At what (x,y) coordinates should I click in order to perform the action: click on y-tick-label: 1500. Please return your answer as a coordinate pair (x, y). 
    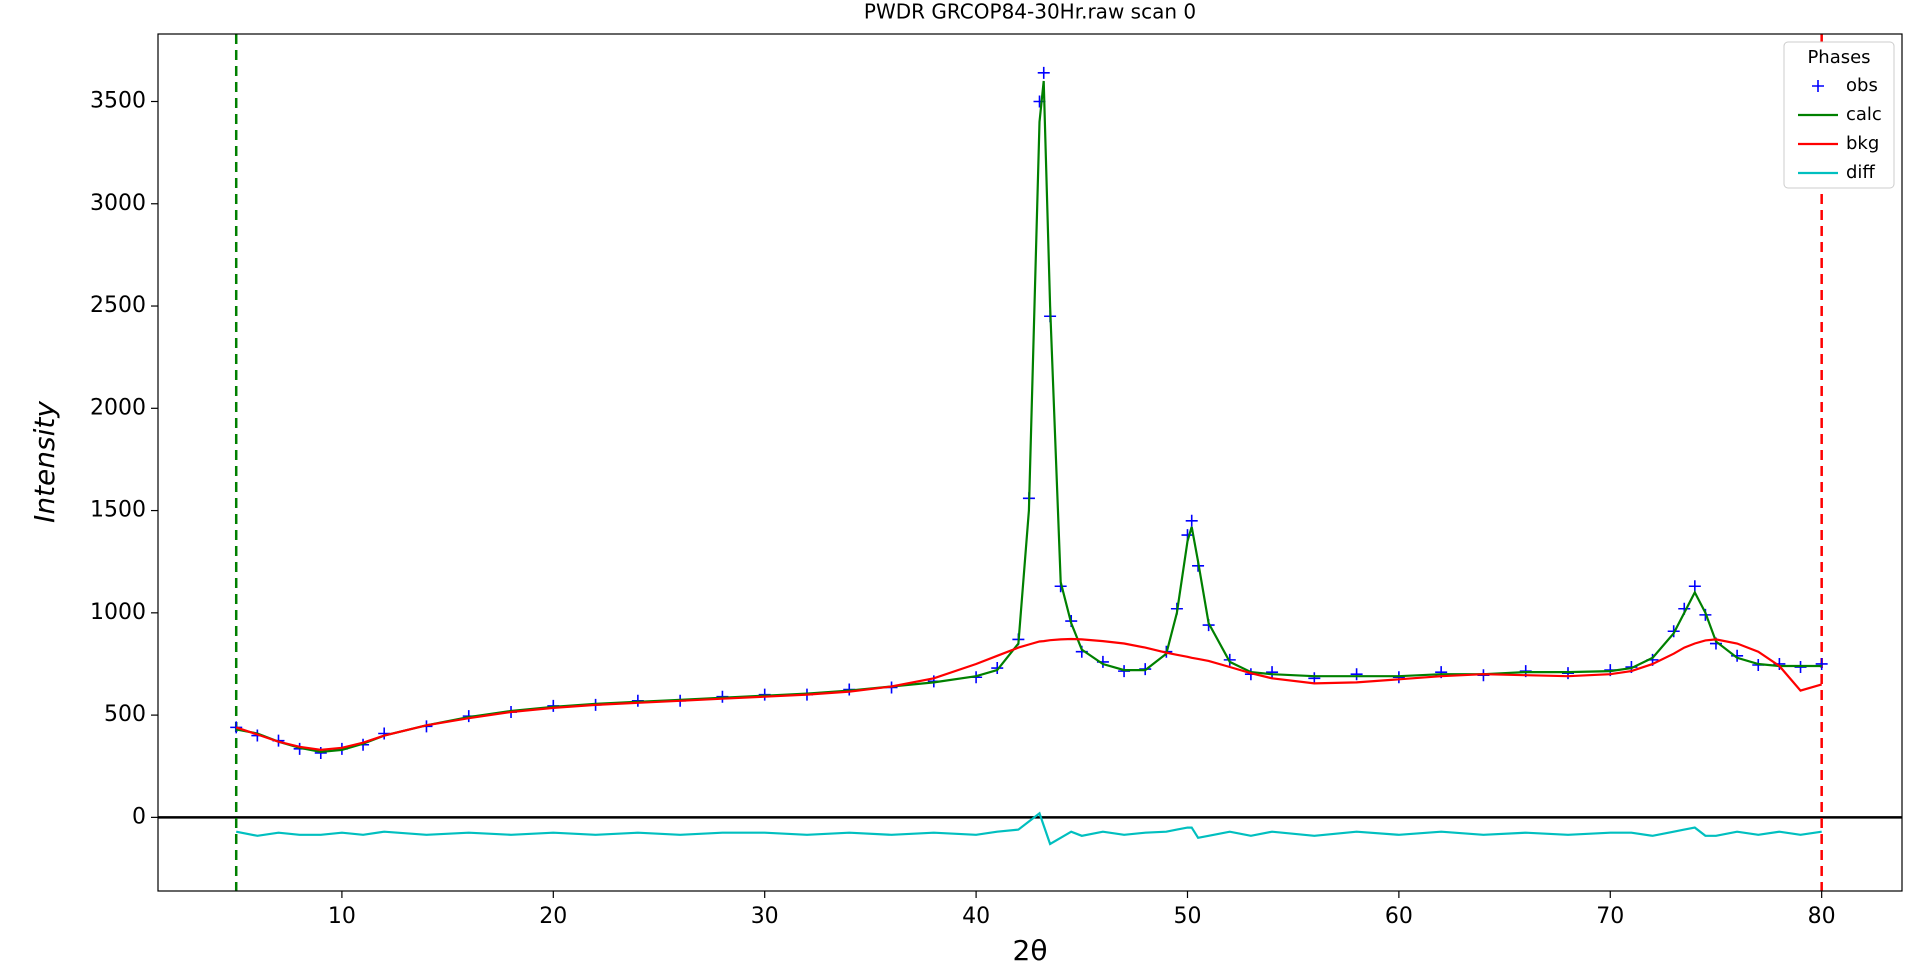
    Looking at the image, I should click on (118, 510).